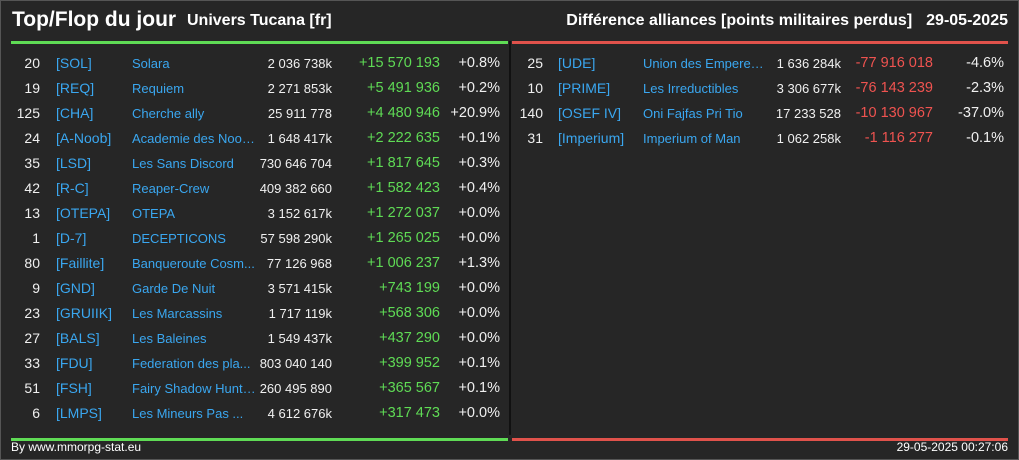 This screenshot has width=1019, height=460. Describe the element at coordinates (74, 388) in the screenshot. I see `alliance-tag: [FSH]` at that location.